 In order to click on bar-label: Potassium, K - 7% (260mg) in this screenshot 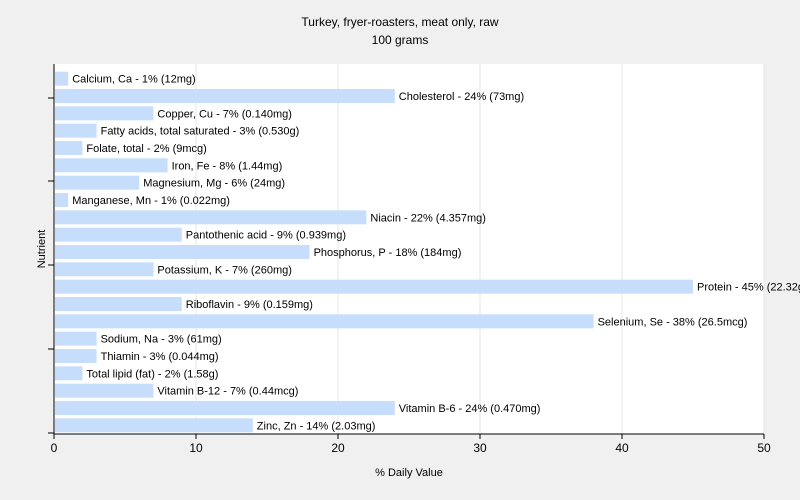, I will do `click(224, 270)`.